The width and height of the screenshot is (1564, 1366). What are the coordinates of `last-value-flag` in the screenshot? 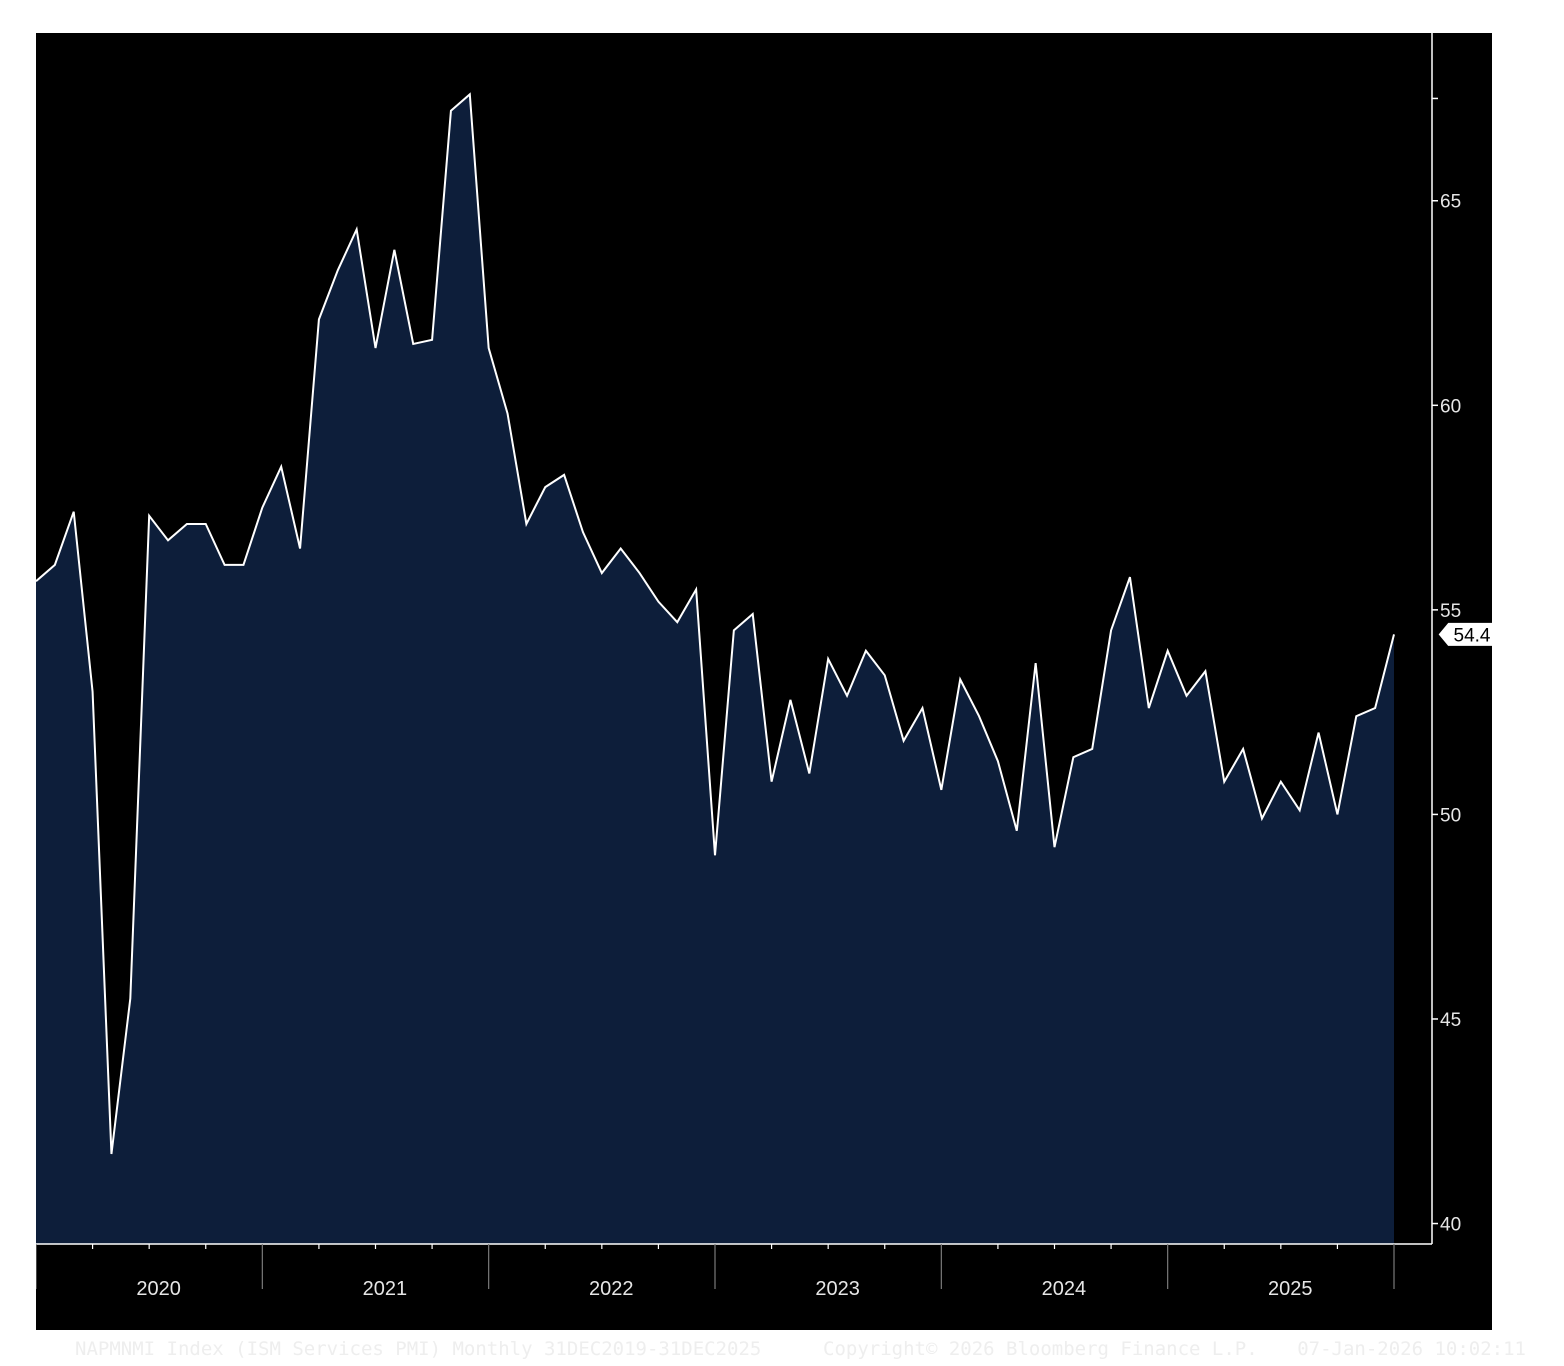 It's located at (1464, 634).